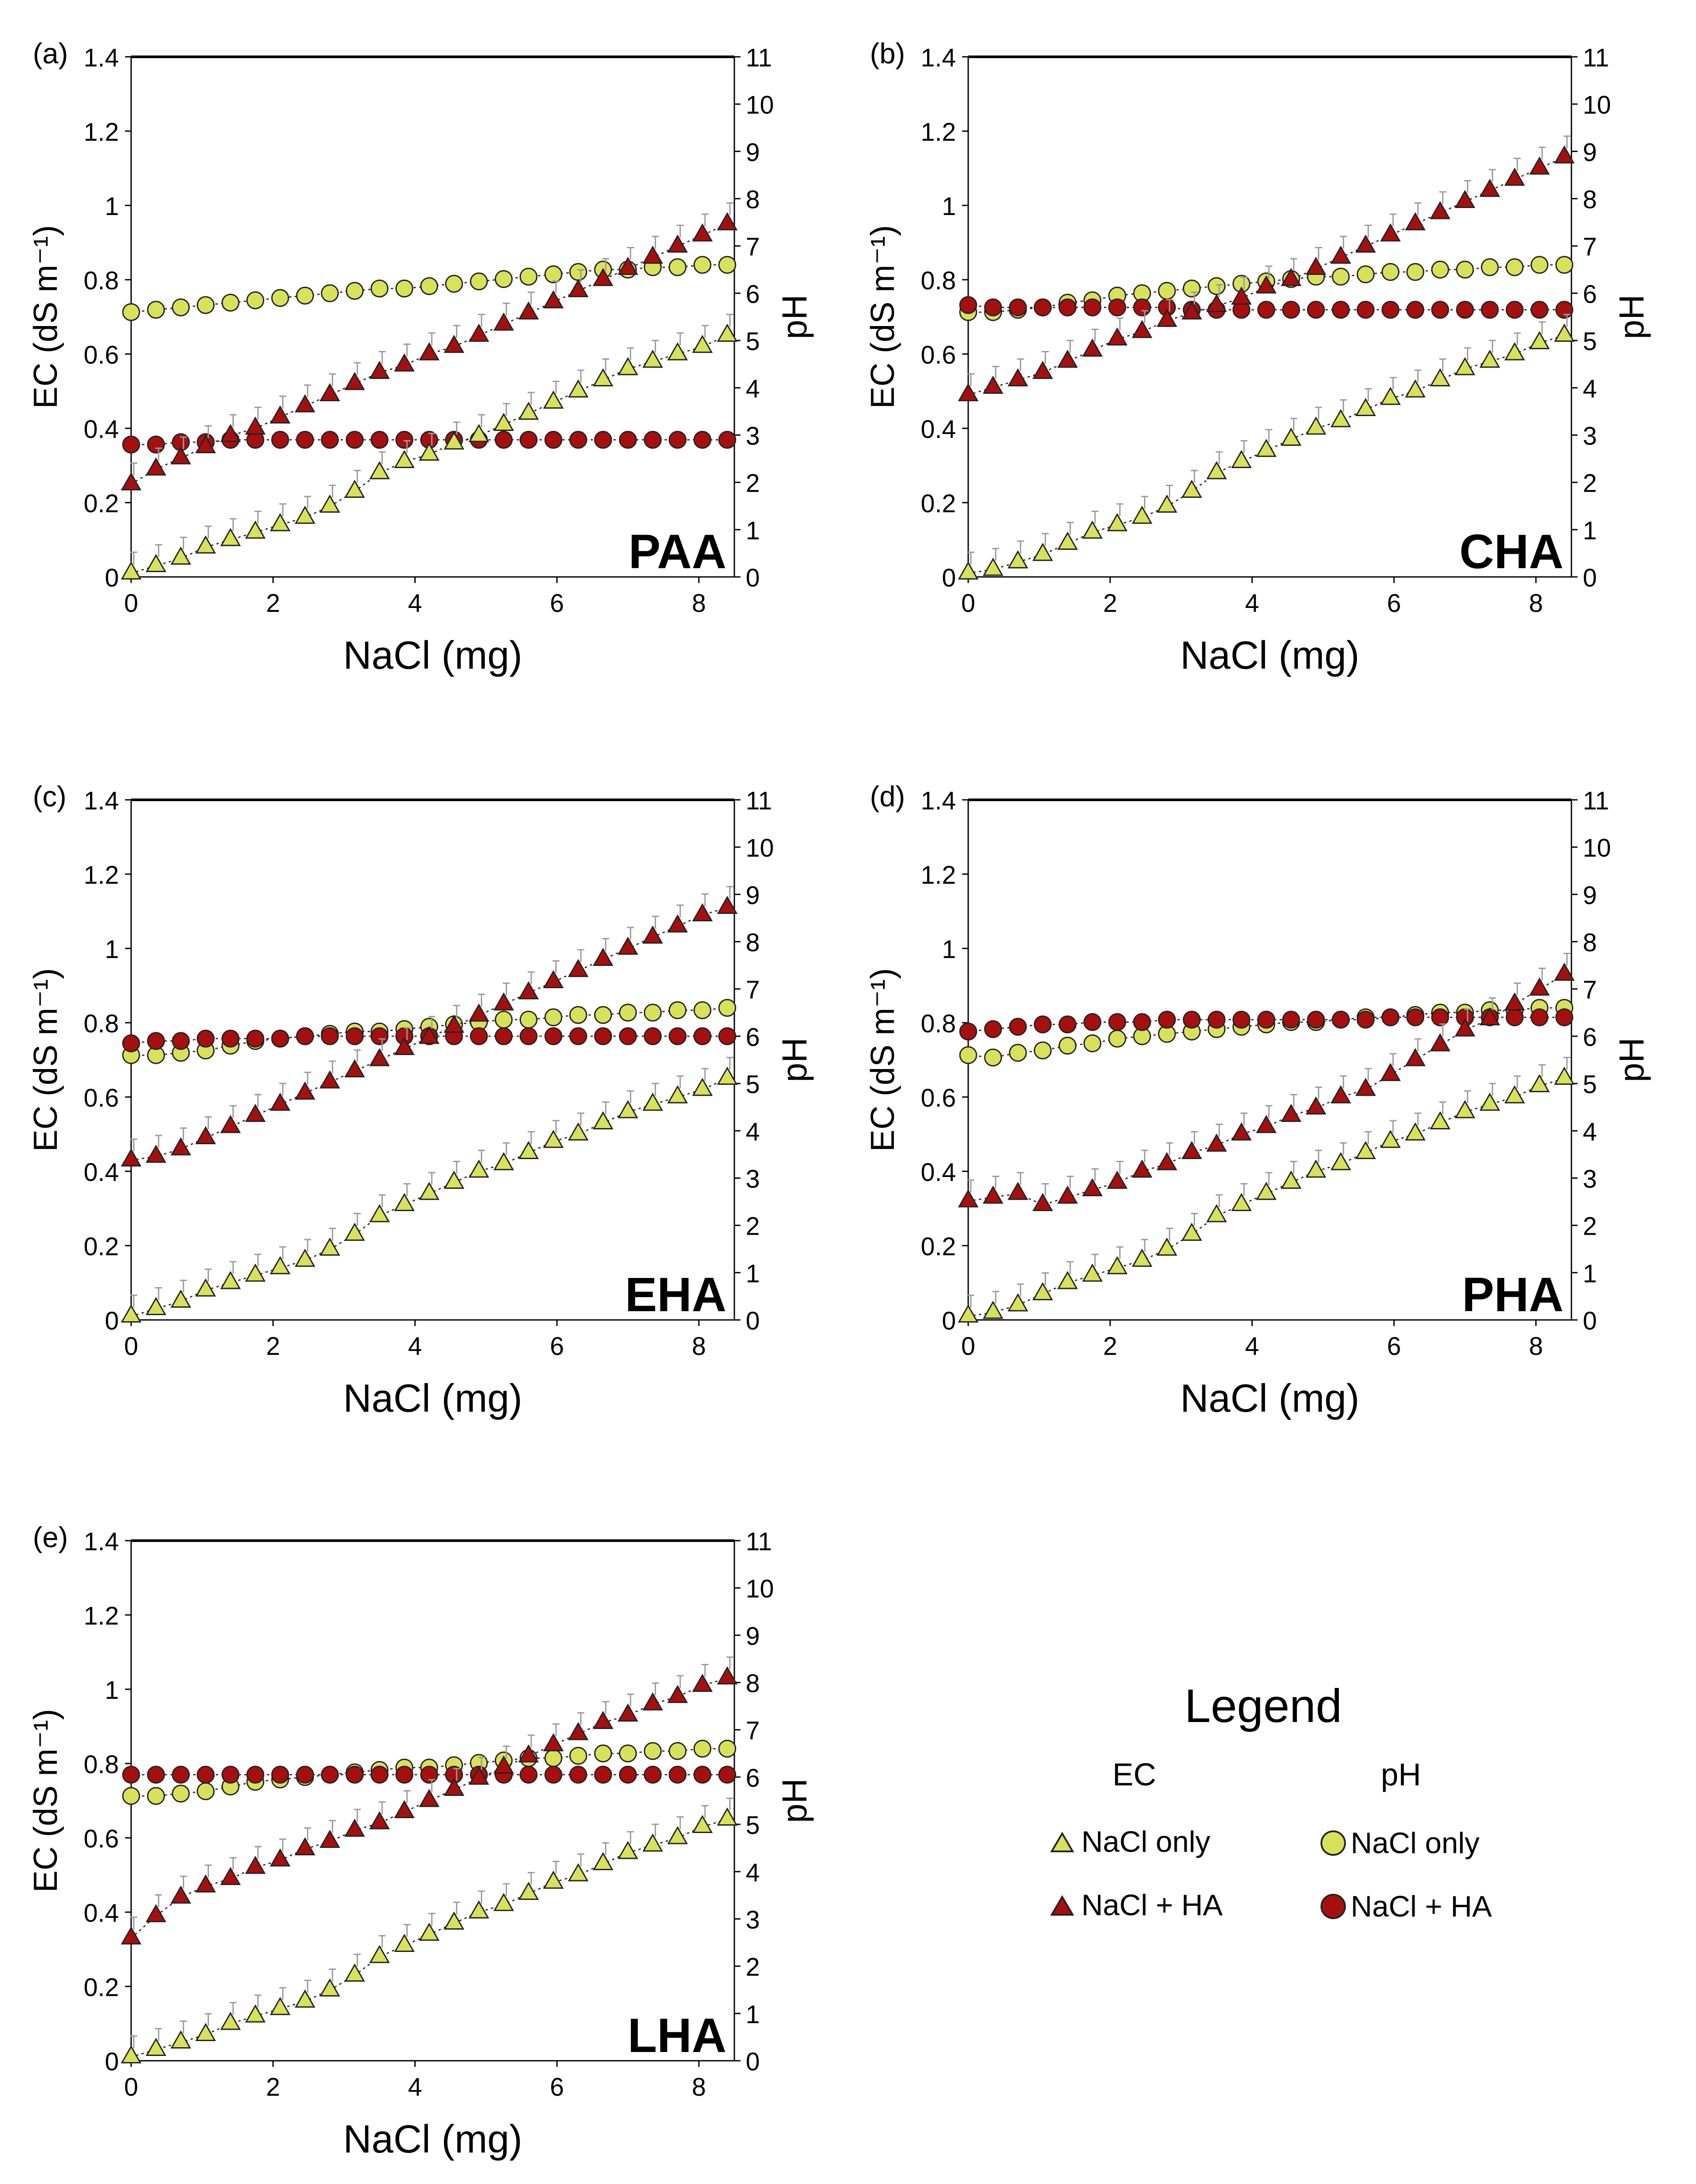 The width and height of the screenshot is (1696, 2184). I want to click on x-tick-label: 8, so click(699, 2087).